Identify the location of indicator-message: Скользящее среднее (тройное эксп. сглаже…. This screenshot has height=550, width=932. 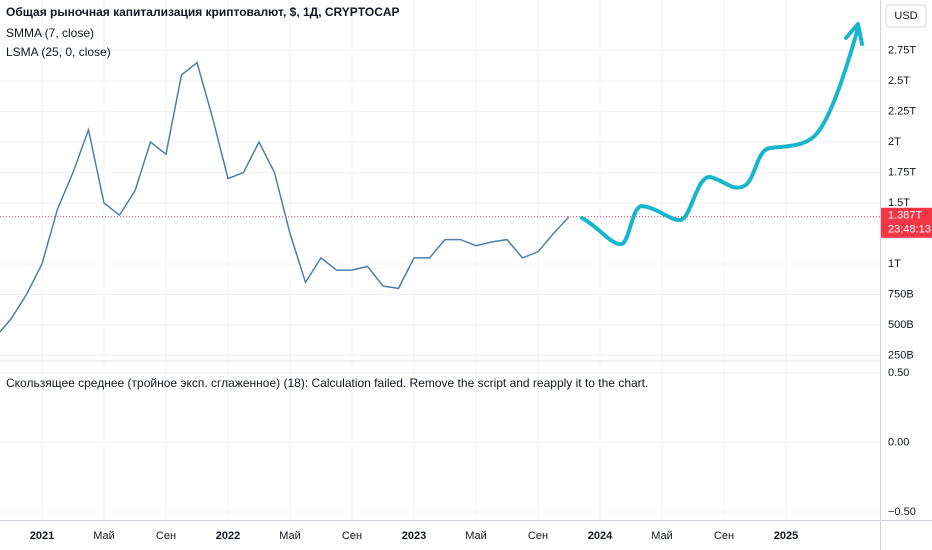
(327, 383).